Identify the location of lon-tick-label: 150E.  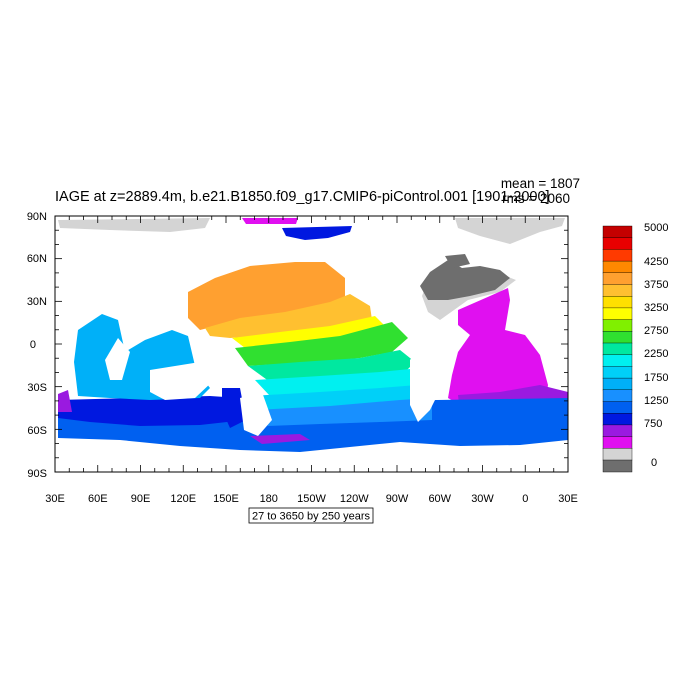
(226, 499).